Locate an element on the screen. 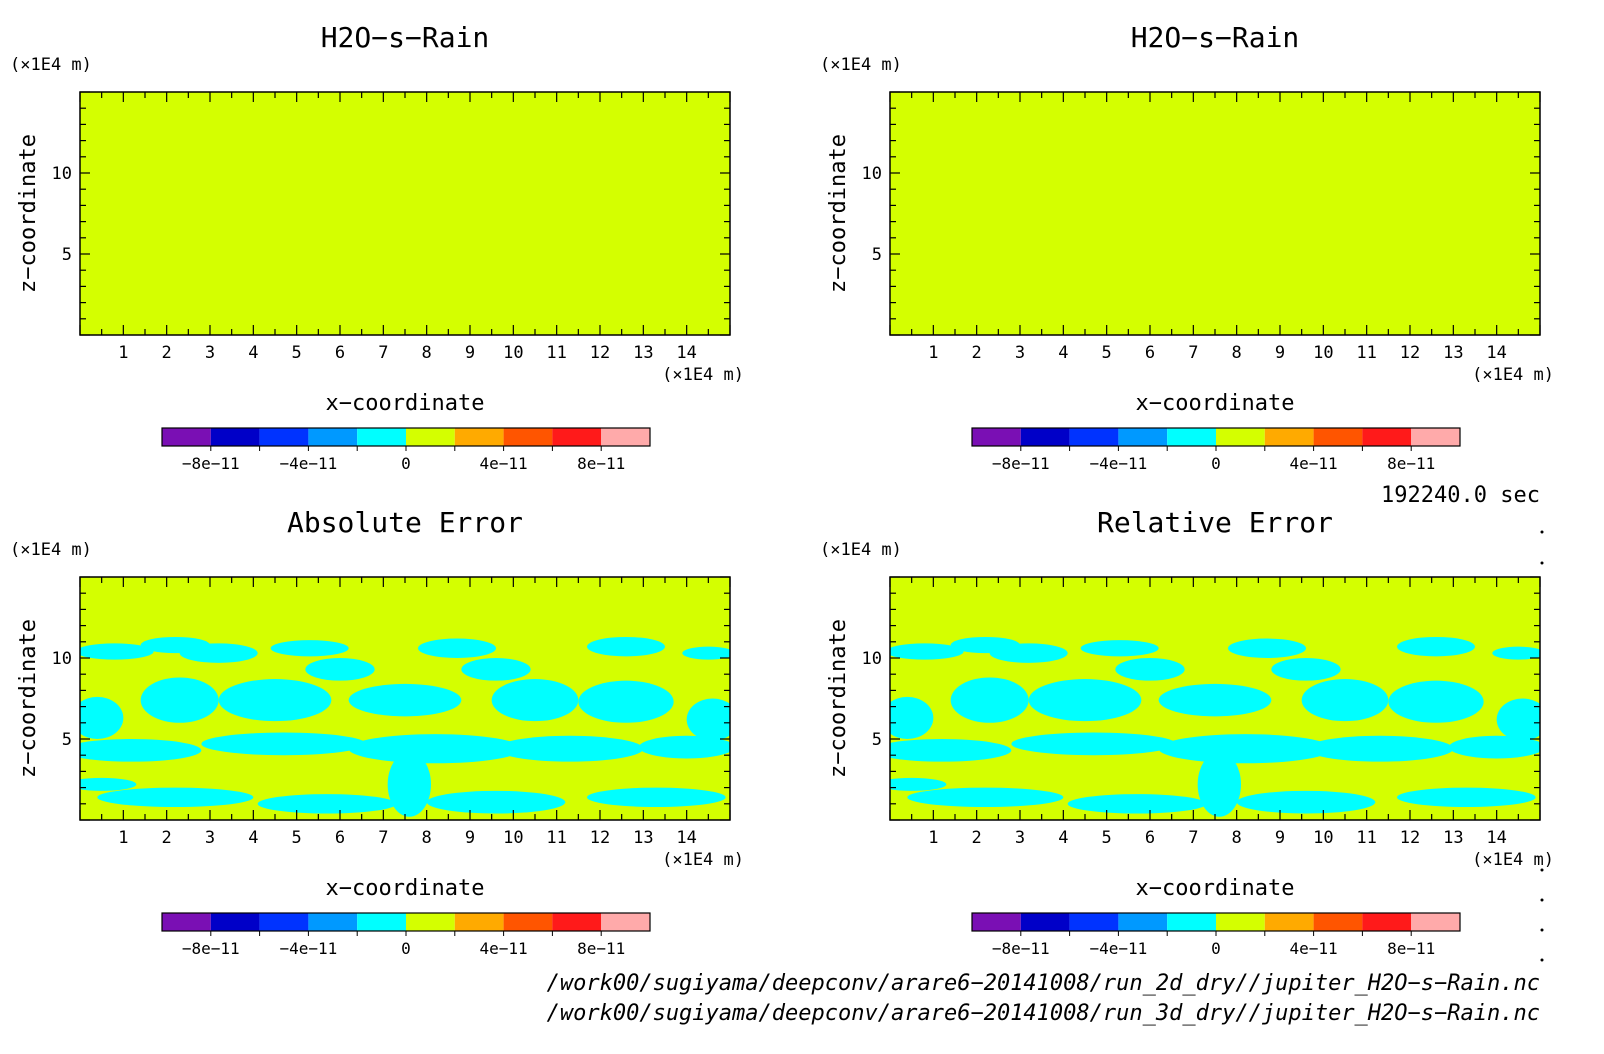 The height and width of the screenshot is (1054, 1604). field-background is located at coordinates (405, 213).